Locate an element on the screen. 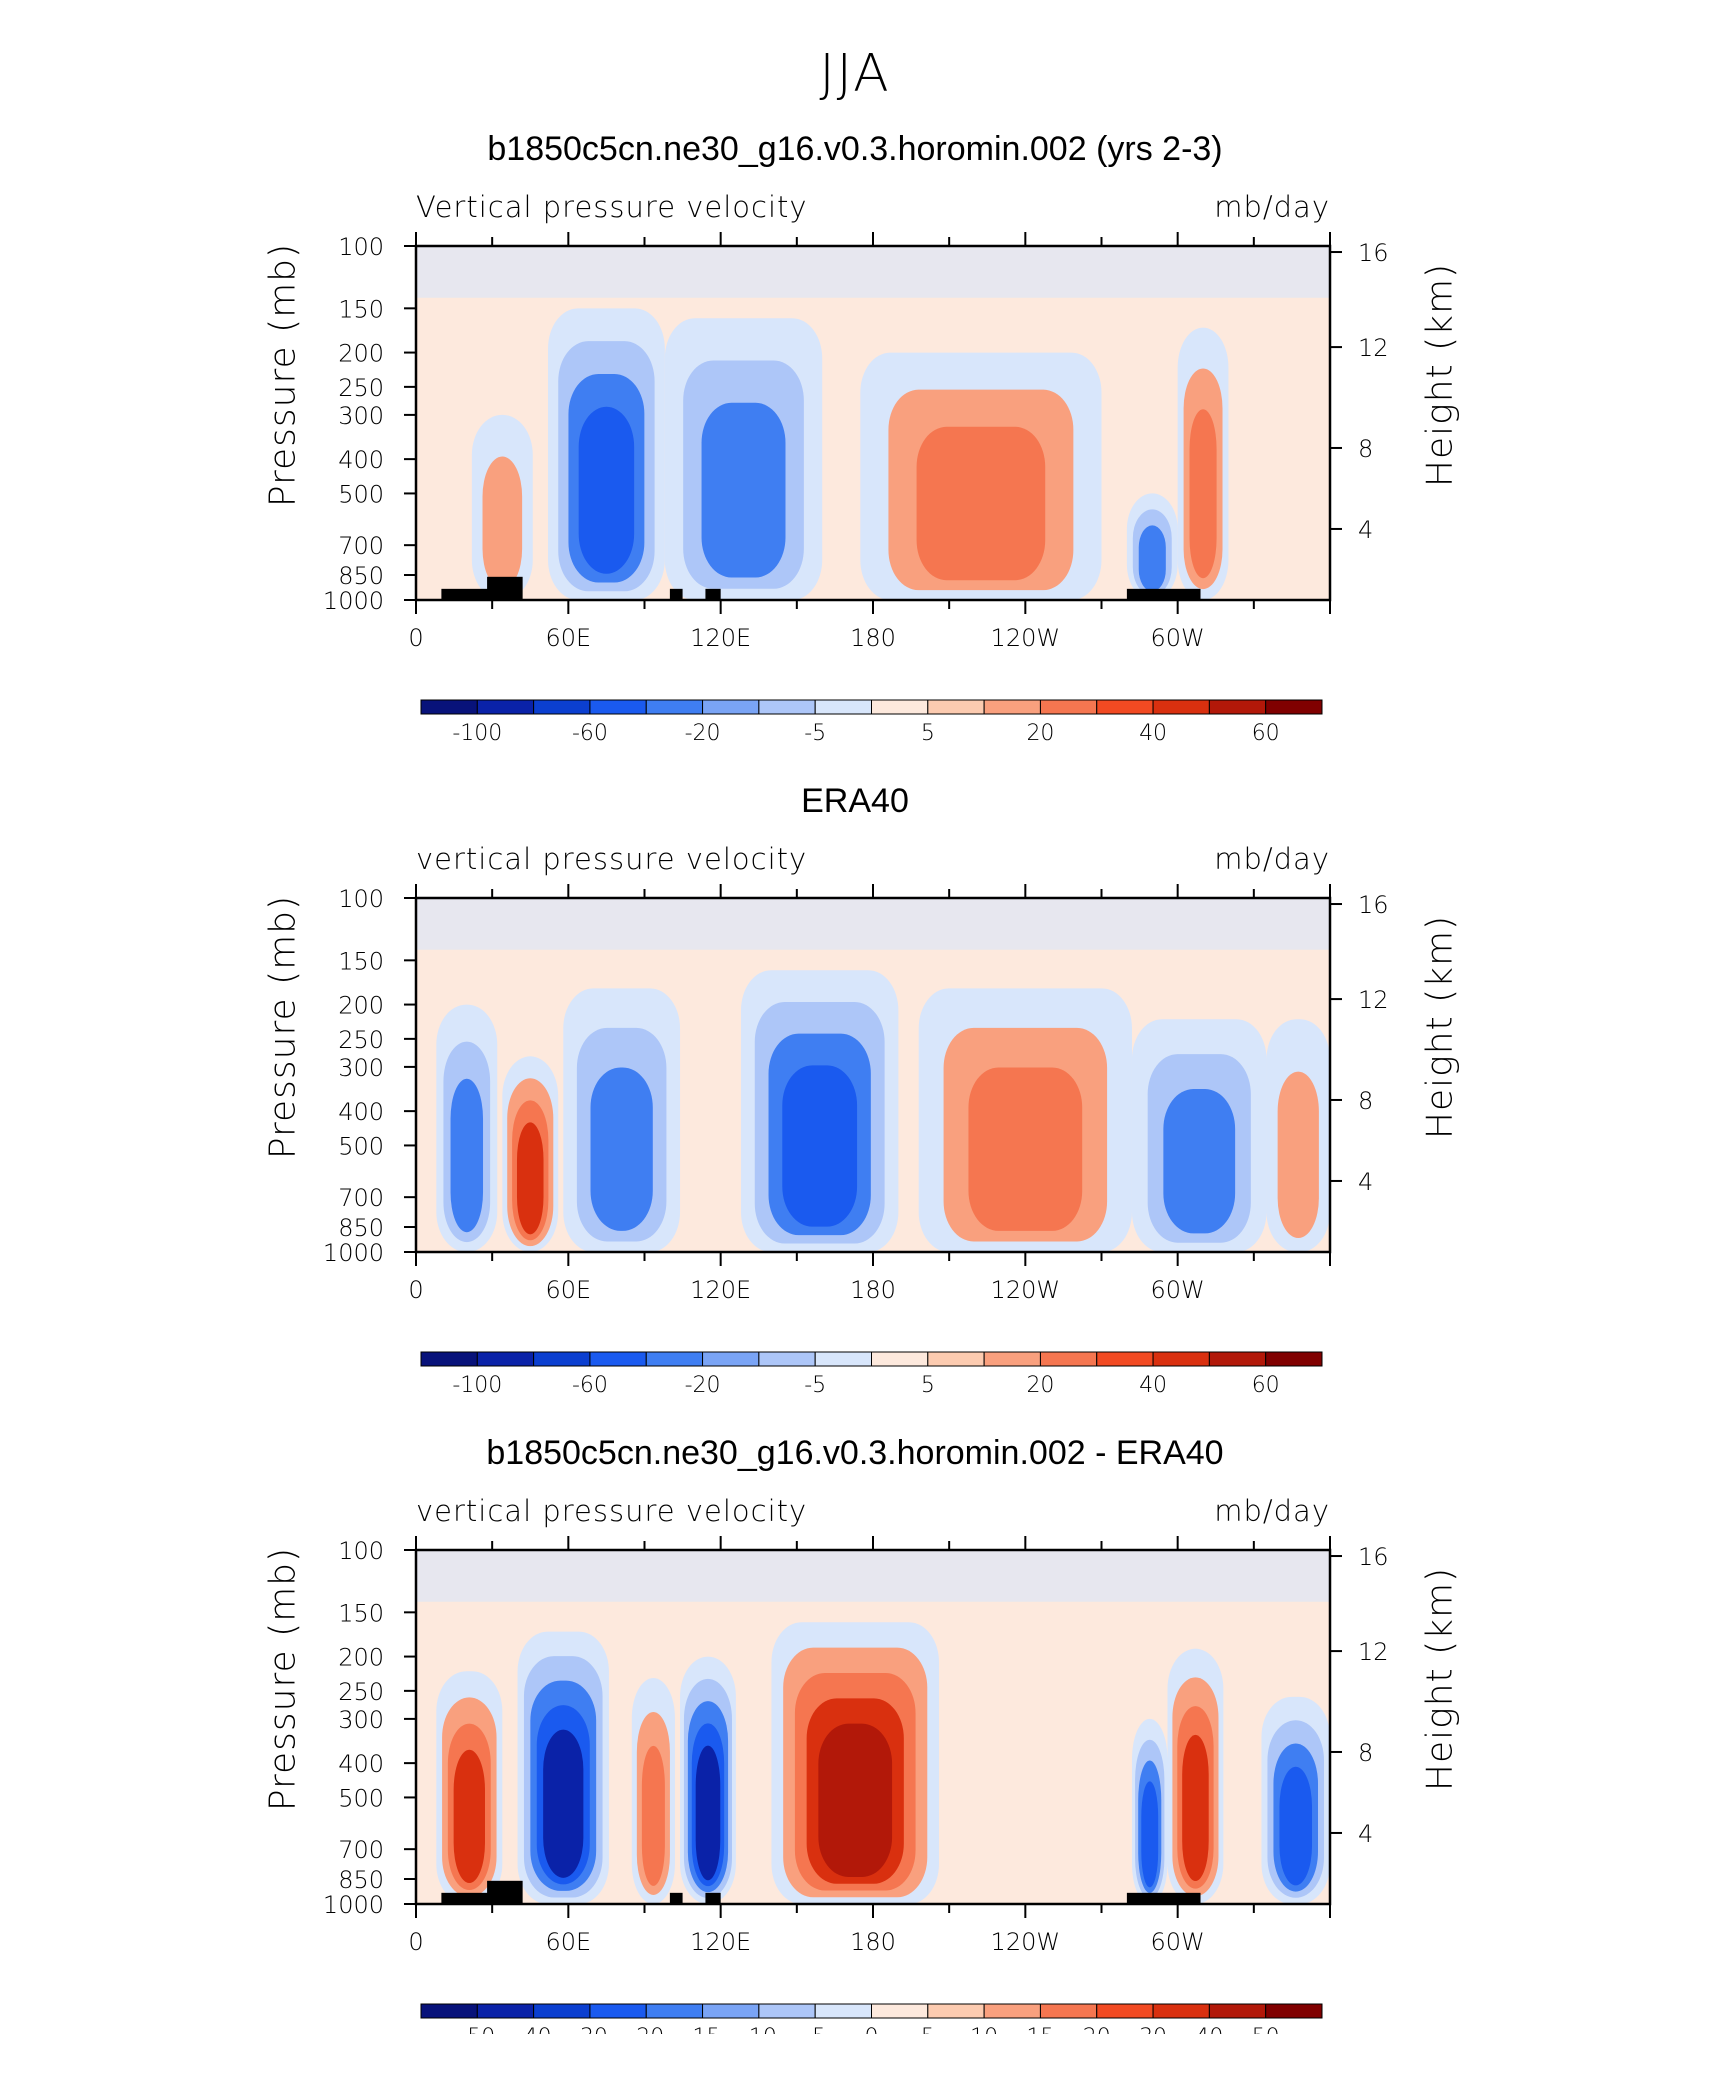 The height and width of the screenshot is (2094, 1710). y-tick-label: 700 is located at coordinates (361, 1850).